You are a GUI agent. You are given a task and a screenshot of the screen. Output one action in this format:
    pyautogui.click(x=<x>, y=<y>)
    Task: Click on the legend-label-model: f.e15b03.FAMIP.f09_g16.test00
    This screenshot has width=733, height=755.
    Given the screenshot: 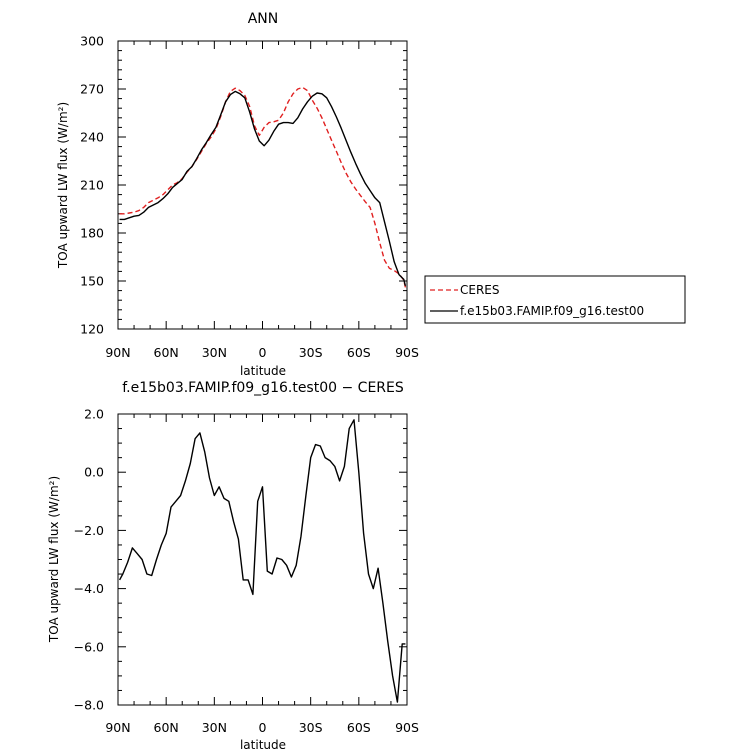 What is the action you would take?
    pyautogui.click(x=552, y=311)
    